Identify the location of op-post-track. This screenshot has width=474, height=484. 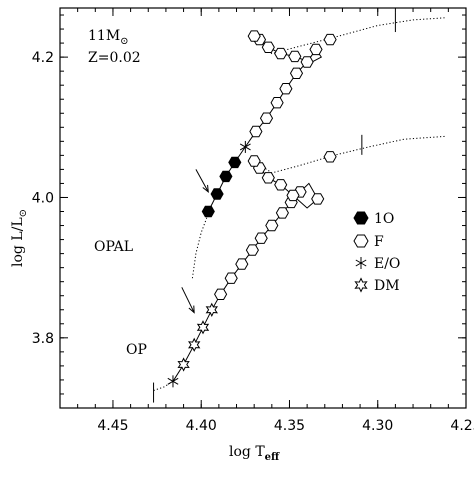
(349, 154).